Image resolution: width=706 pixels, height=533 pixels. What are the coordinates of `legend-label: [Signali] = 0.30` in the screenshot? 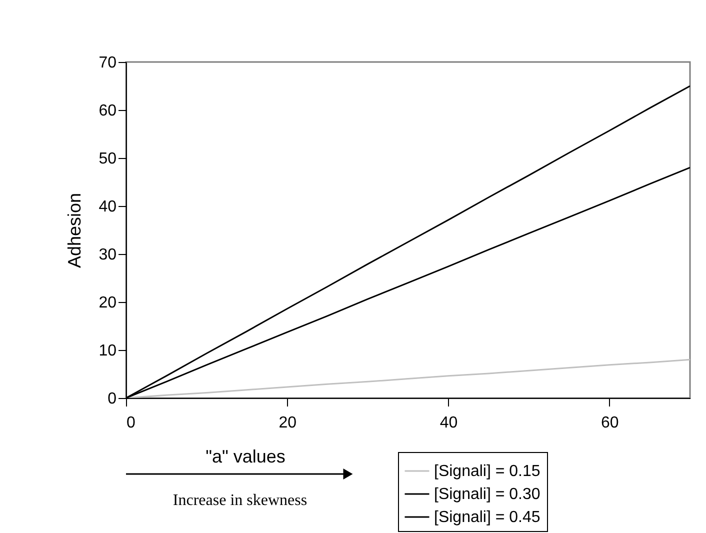 It's located at (487, 494).